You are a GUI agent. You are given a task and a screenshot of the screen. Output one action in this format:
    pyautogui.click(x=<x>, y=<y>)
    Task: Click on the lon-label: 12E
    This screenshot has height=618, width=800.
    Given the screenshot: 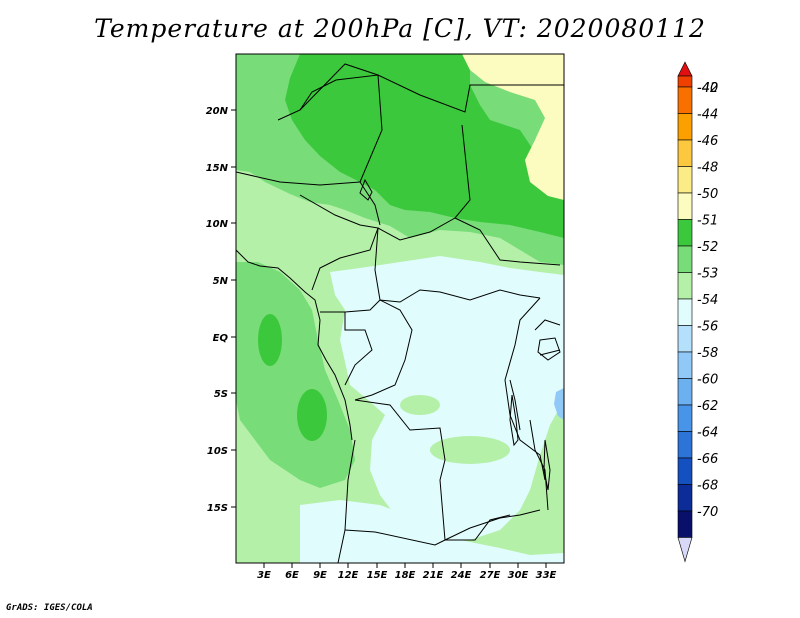 What is the action you would take?
    pyautogui.click(x=348, y=575)
    